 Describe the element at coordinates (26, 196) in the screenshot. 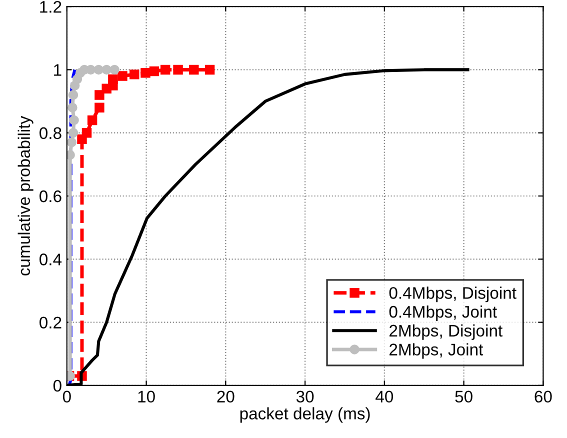

I see `y-axis-title: cumulative probability` at that location.